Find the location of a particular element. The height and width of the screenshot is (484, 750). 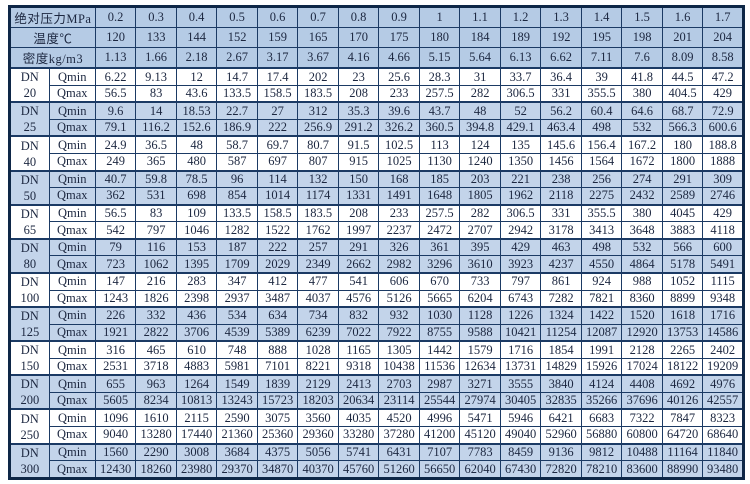

qmin-value-cell: 888 is located at coordinates (277, 349).